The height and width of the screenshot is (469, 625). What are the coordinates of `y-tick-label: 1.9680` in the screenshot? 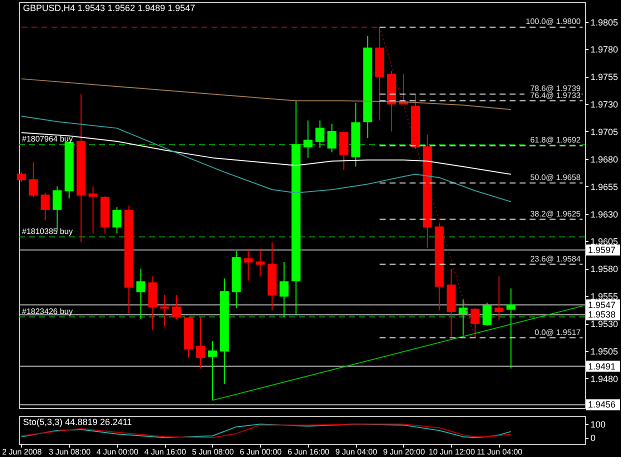 It's located at (604, 159).